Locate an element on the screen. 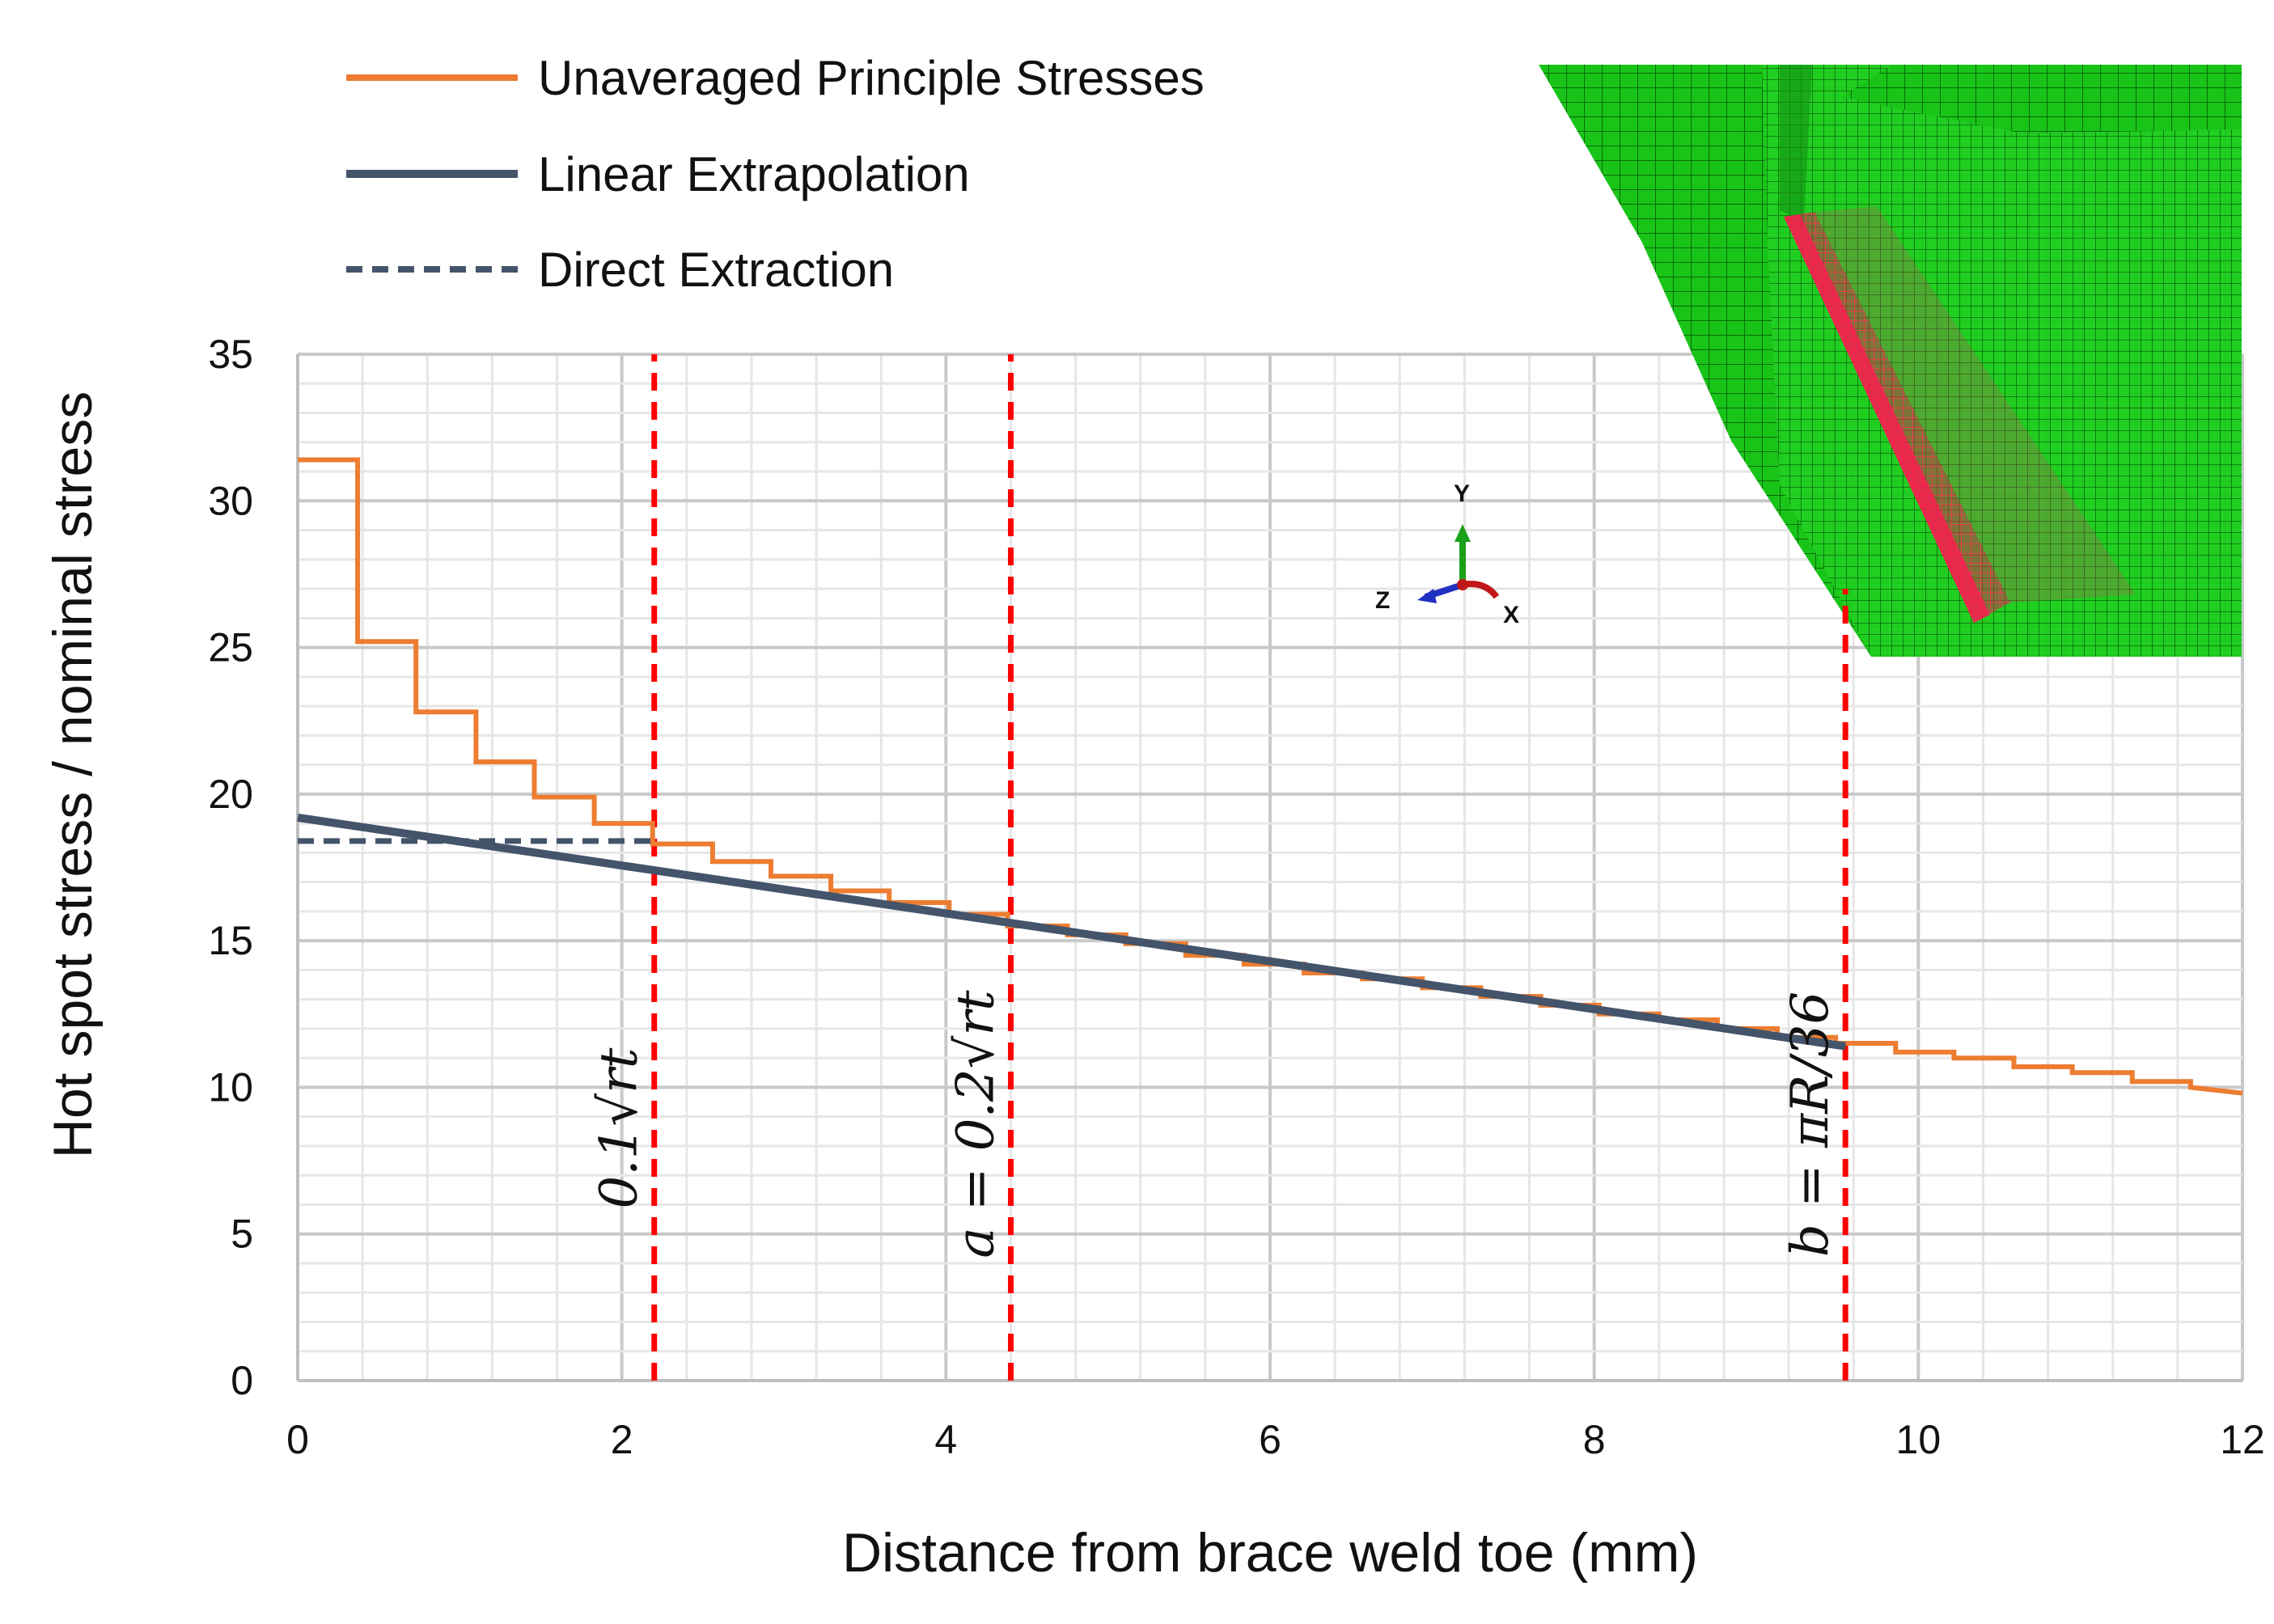 The height and width of the screenshot is (1624, 2274). x-tick-labels: 0 2 4 6 8 10 12 is located at coordinates (1275, 1439).